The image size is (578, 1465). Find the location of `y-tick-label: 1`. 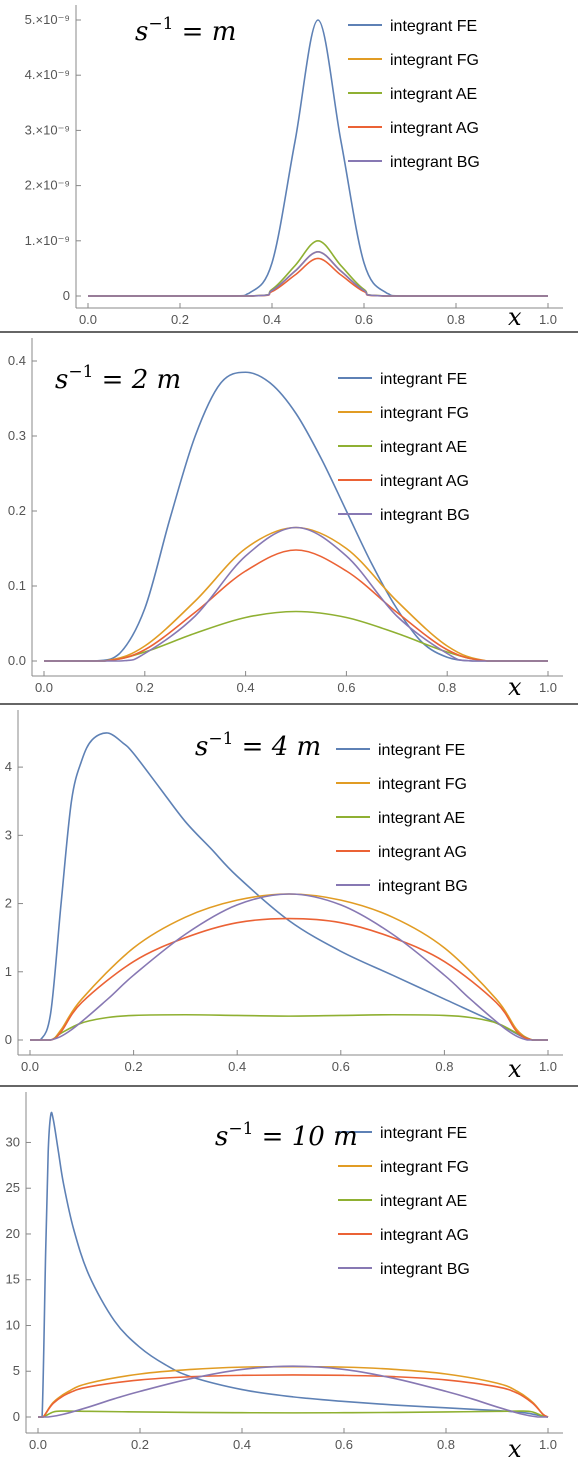

y-tick-label: 1 is located at coordinates (8, 971).